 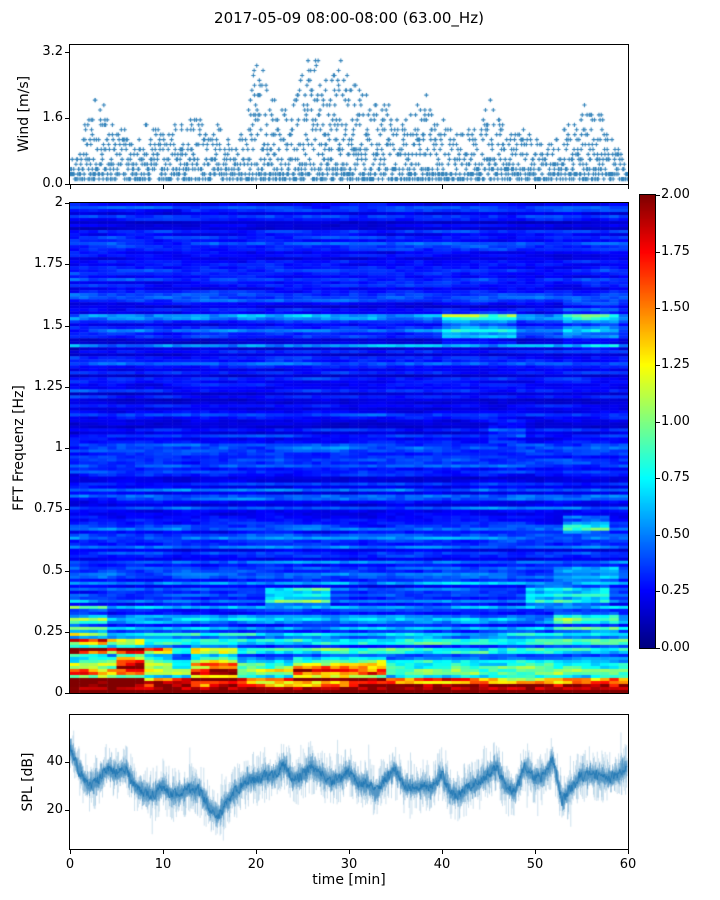 I want to click on spl-x-tick-label: 60, so click(x=628, y=864).